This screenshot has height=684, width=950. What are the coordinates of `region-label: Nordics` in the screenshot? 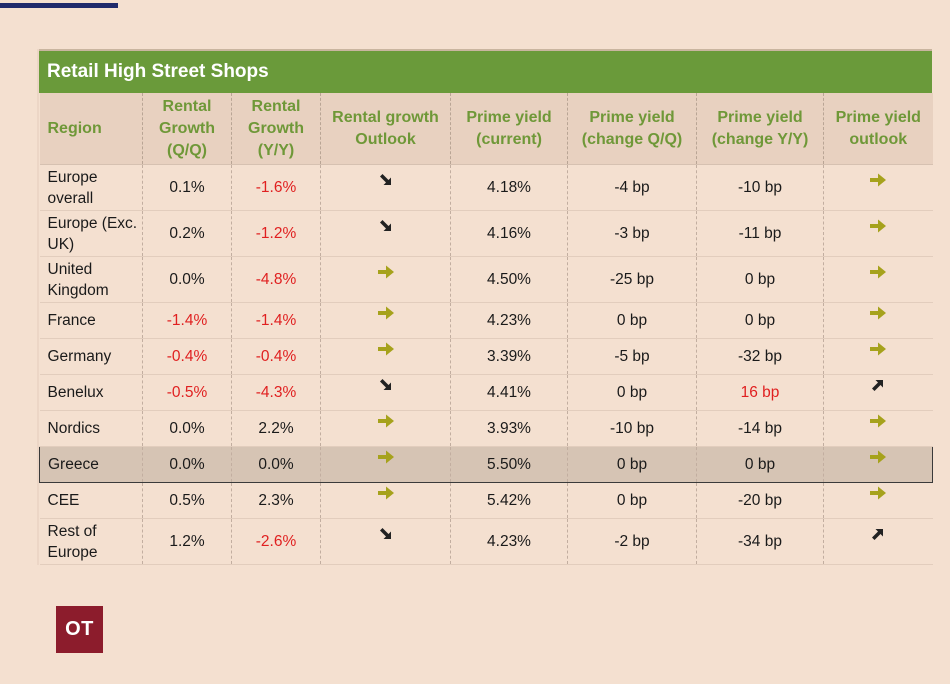 It's located at (74, 428).